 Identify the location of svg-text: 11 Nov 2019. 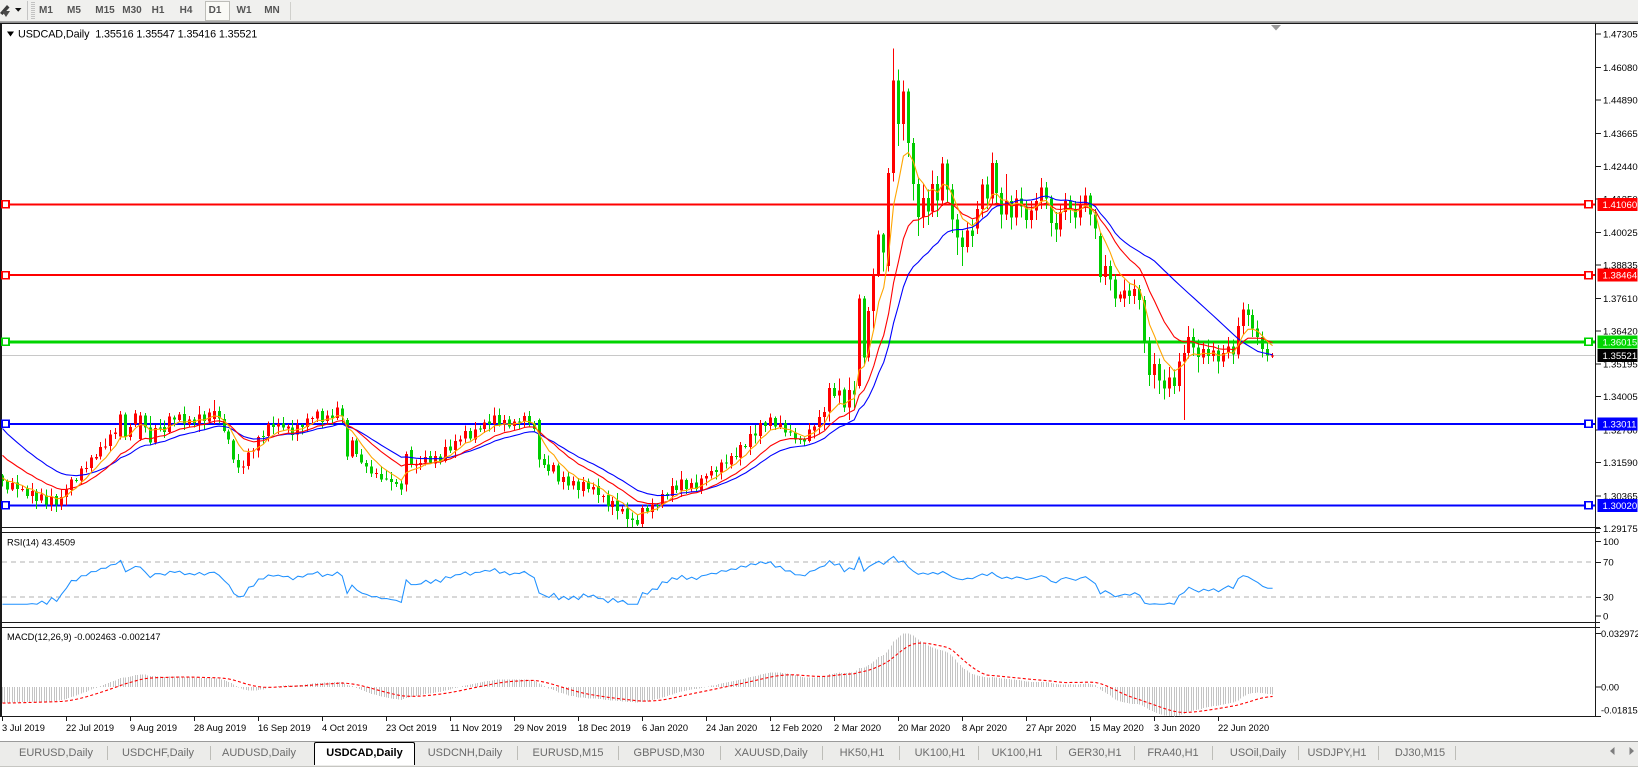
(476, 728).